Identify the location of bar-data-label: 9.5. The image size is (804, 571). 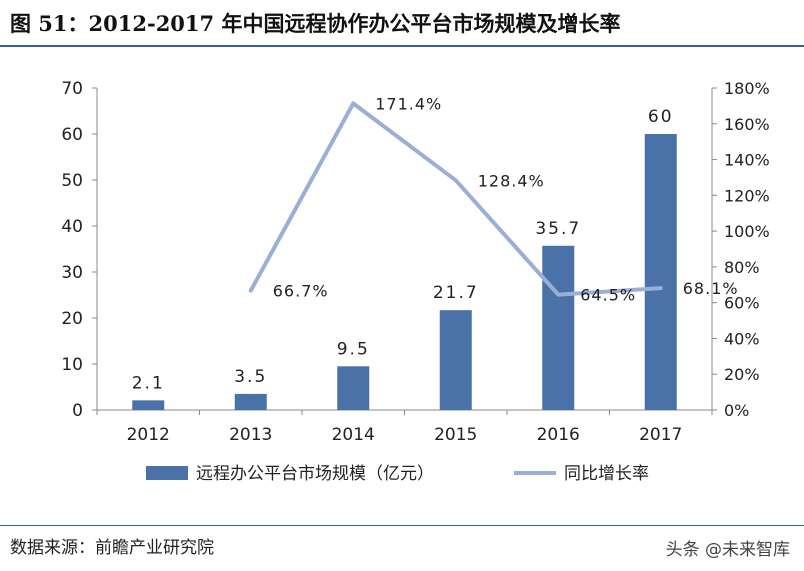
(353, 349).